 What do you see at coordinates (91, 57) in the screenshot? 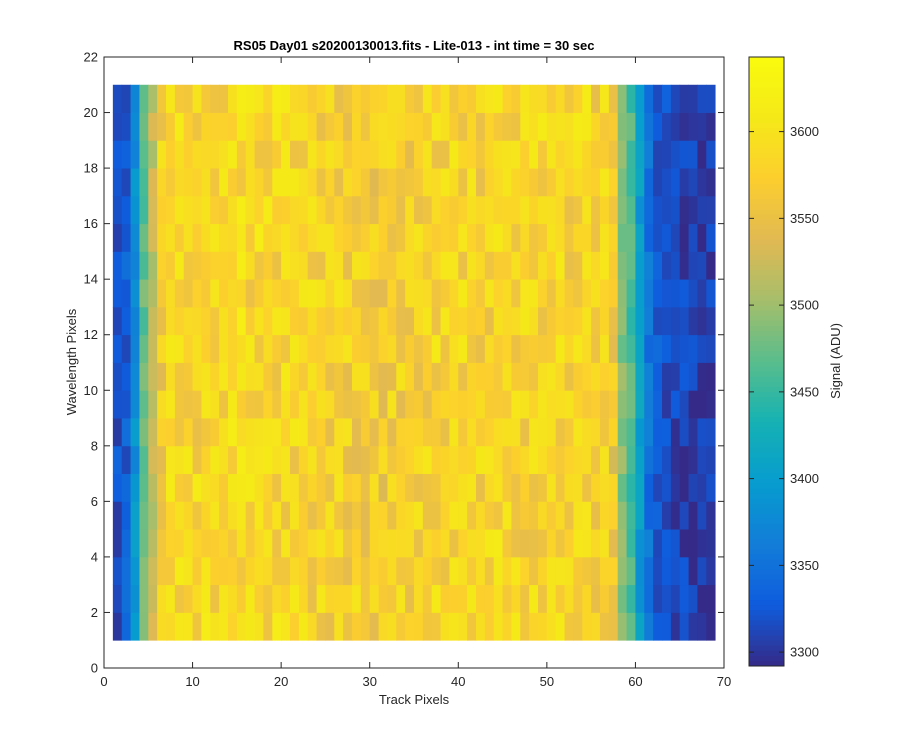
I see `y-tick-label: 22` at bounding box center [91, 57].